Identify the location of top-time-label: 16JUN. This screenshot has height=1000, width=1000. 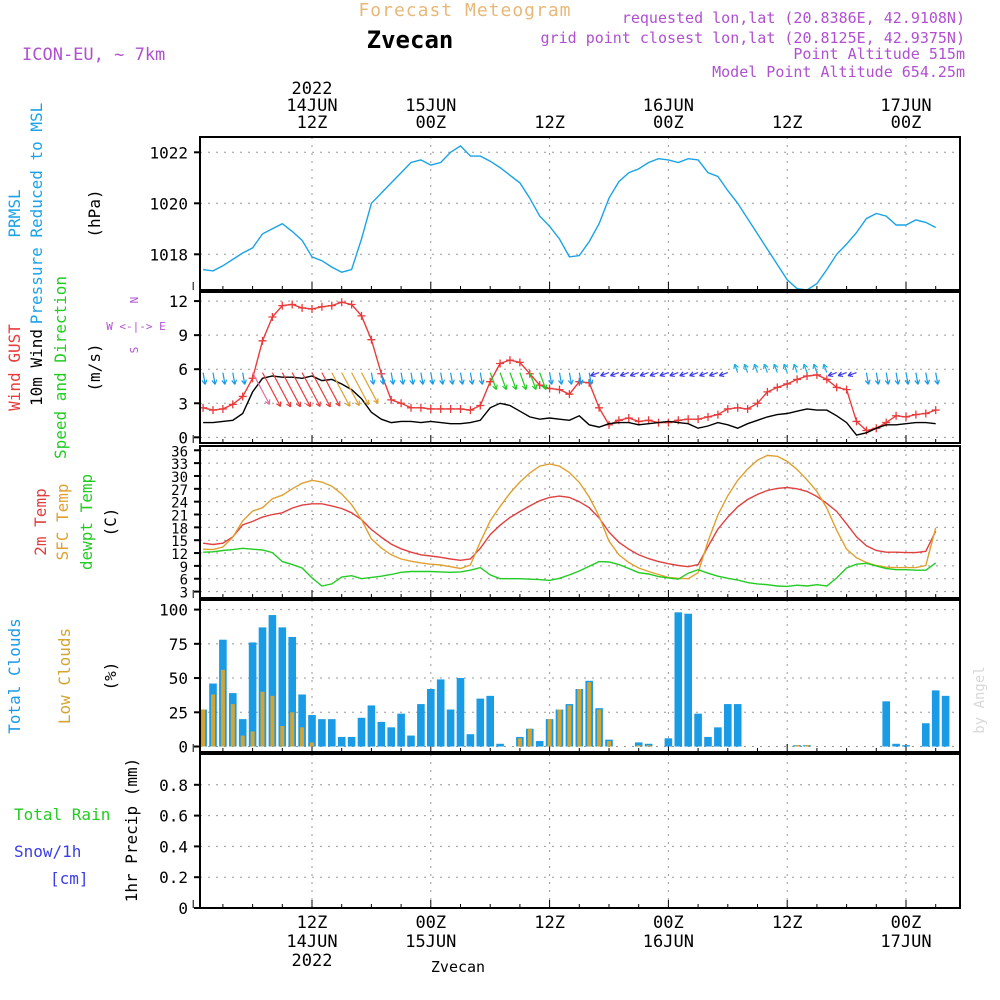
(668, 106).